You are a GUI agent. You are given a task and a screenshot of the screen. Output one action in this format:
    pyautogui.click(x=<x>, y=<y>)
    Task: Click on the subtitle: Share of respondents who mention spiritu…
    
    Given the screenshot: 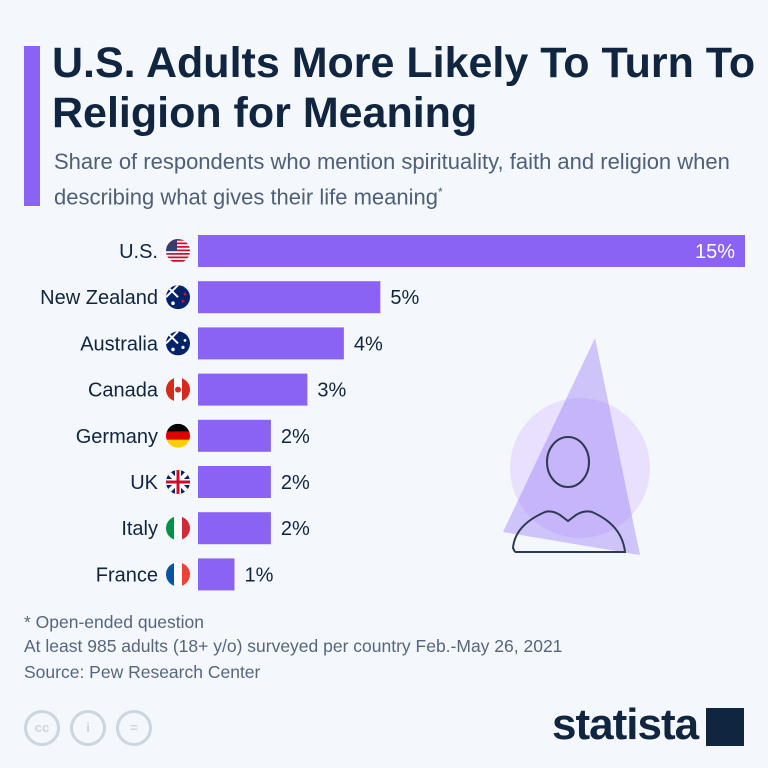 What is the action you would take?
    pyautogui.click(x=409, y=179)
    